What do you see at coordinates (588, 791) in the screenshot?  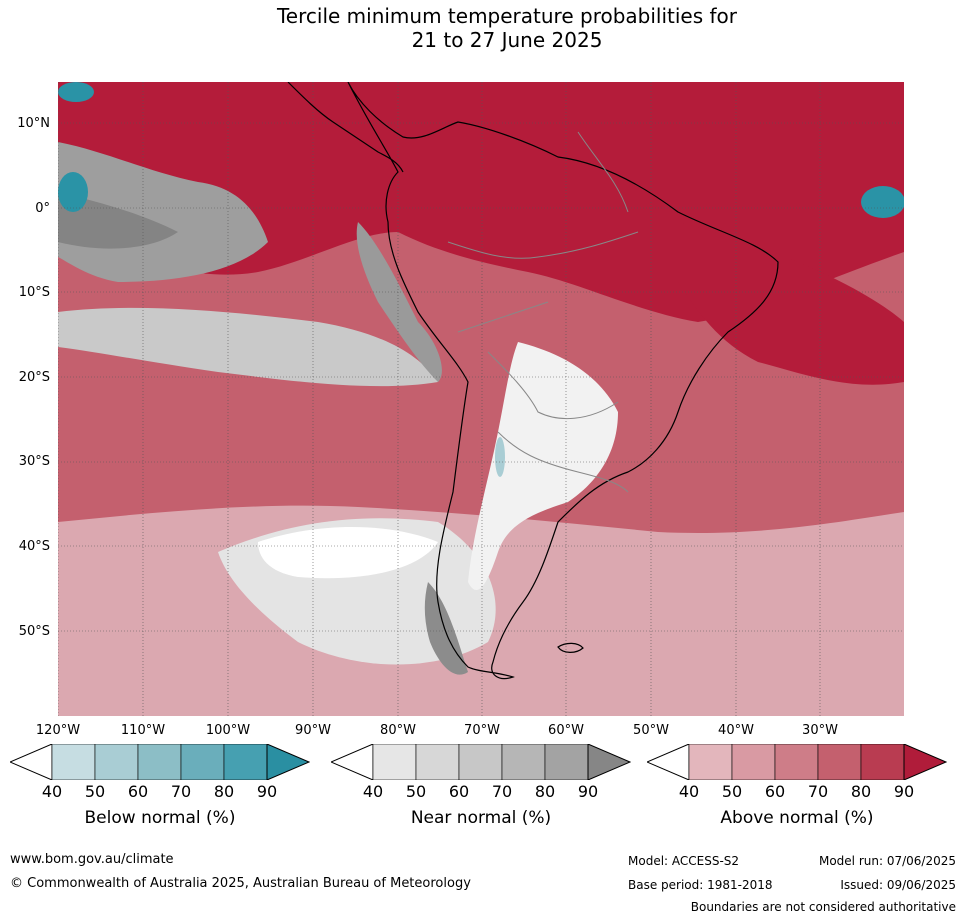 I see `legend-near-tick-90: 90` at bounding box center [588, 791].